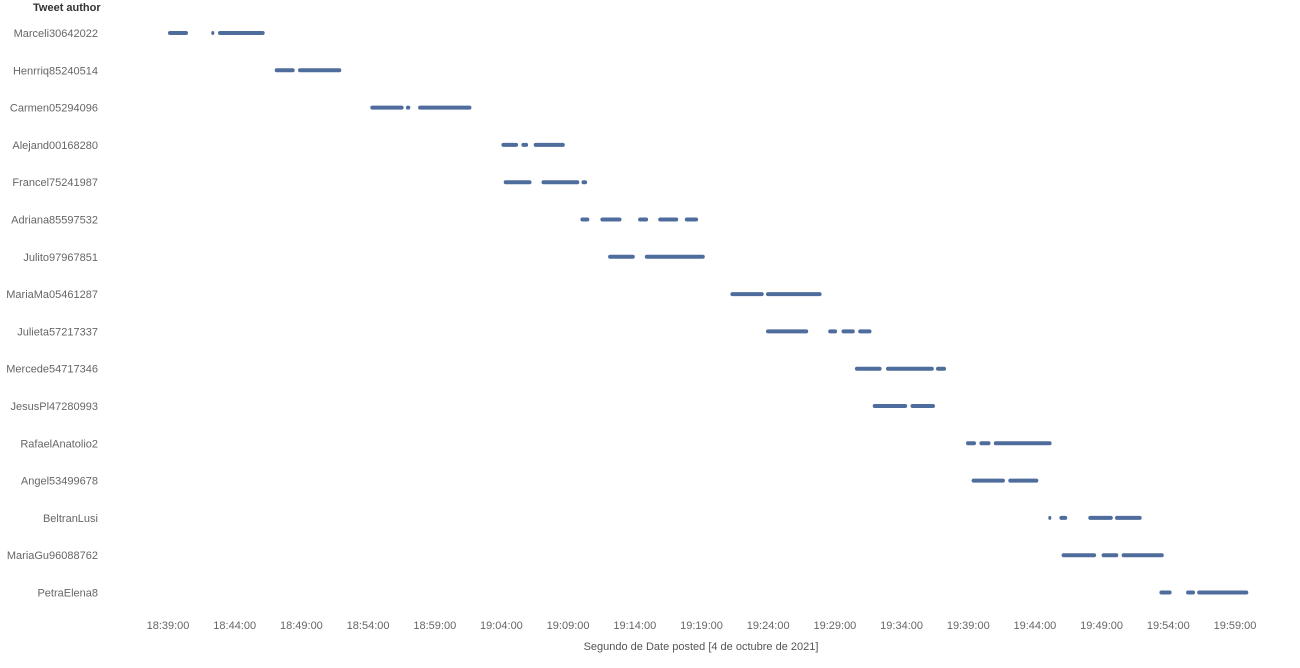 Image resolution: width=1300 pixels, height=668 pixels. Describe the element at coordinates (301, 626) in the screenshot. I see `x-tick-label: 18:49:00` at that location.